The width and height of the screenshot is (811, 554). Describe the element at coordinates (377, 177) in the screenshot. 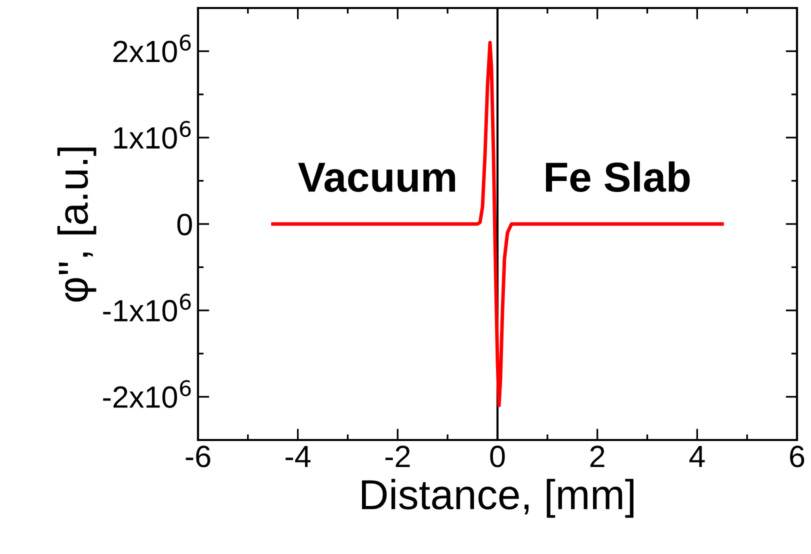

I see `annotation: Vacuum` at that location.